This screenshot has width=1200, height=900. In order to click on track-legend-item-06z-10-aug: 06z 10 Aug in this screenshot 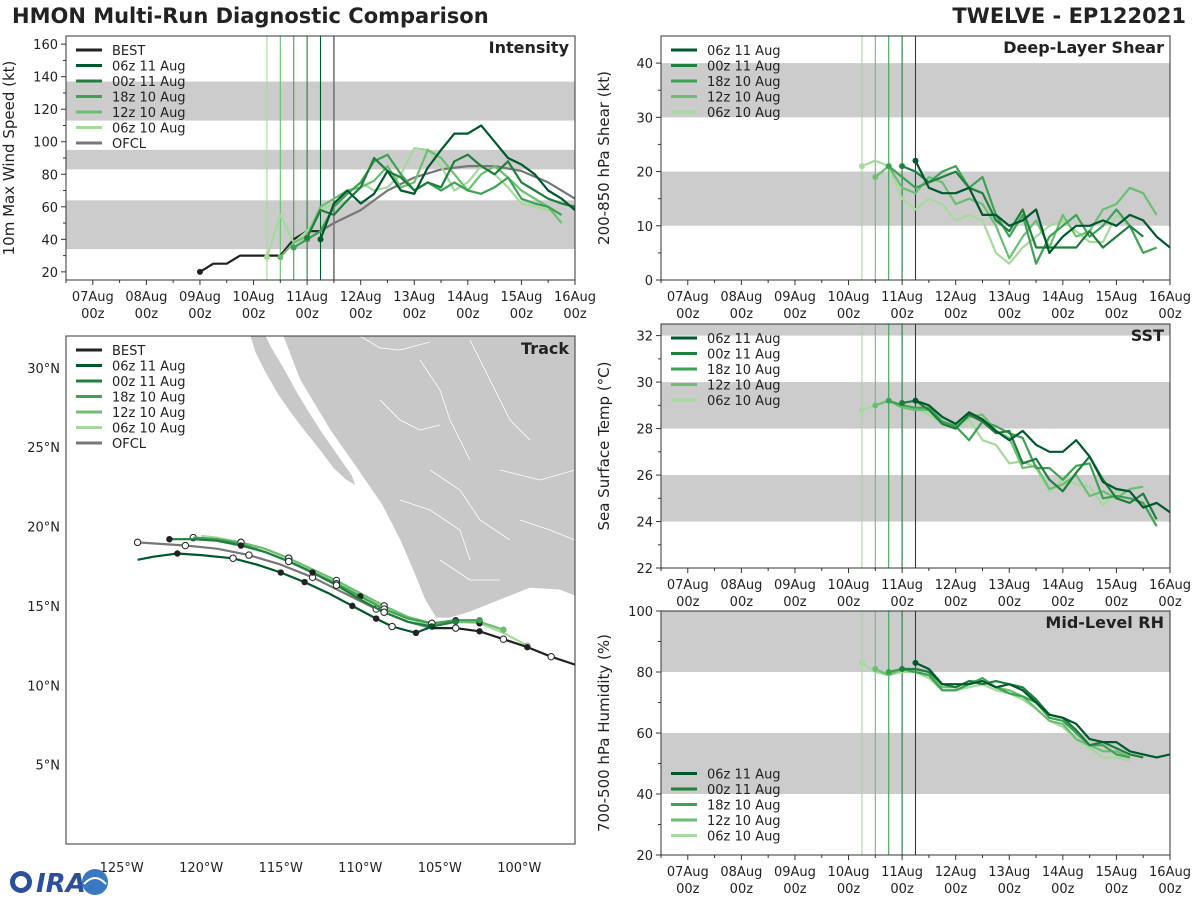, I will do `click(131, 429)`.